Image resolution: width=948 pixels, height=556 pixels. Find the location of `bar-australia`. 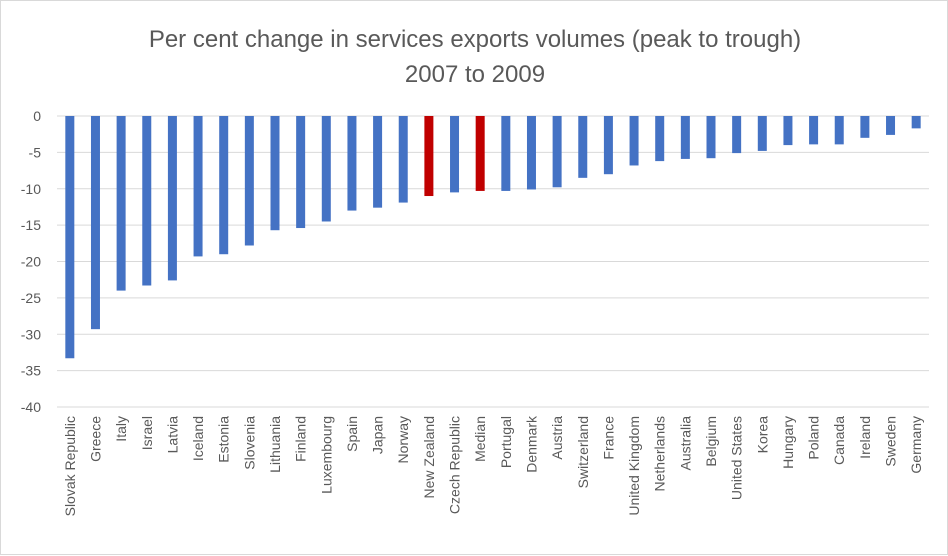

bar-australia is located at coordinates (685, 137).